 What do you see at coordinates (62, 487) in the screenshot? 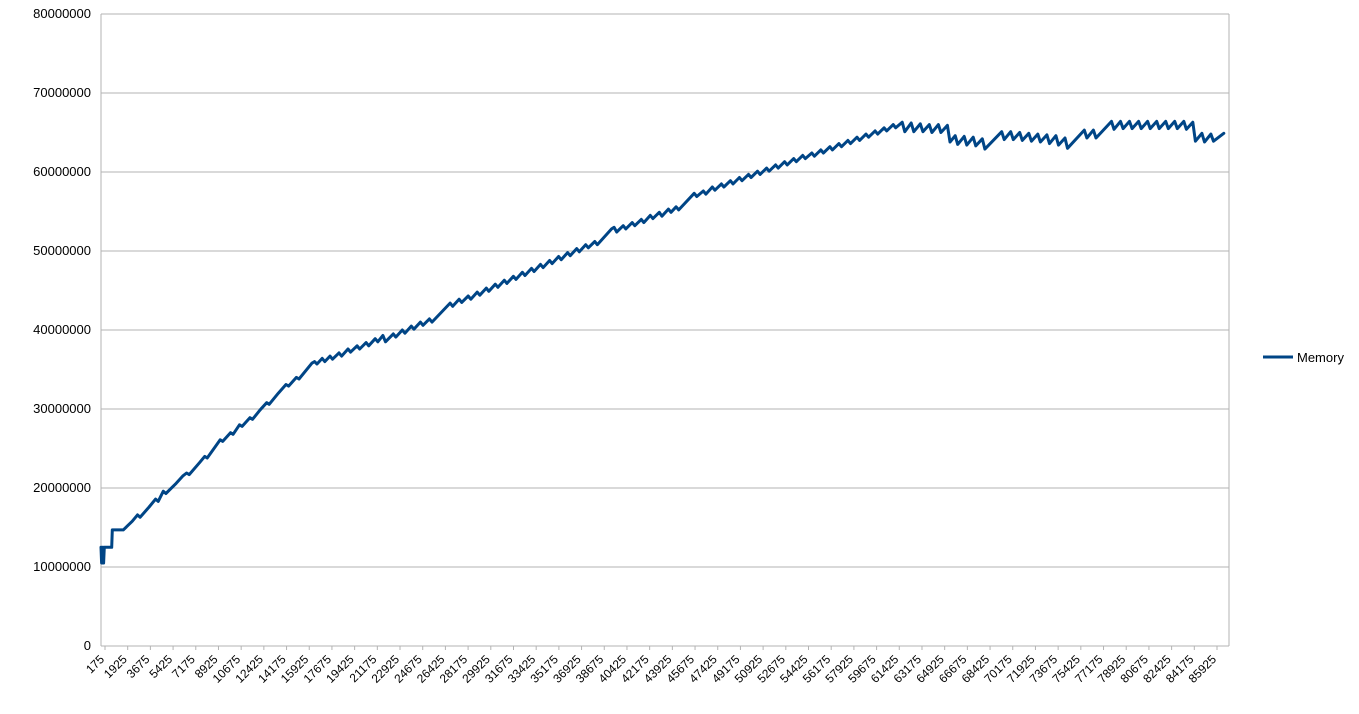
I see `y-tick-label: 20000000` at bounding box center [62, 487].